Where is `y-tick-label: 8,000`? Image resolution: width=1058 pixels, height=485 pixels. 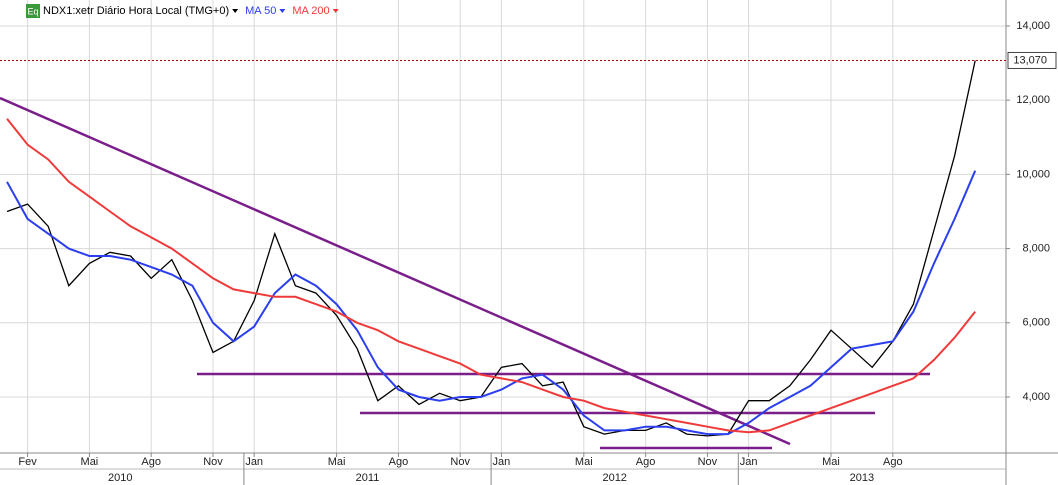 y-tick-label: 8,000 is located at coordinates (1036, 248).